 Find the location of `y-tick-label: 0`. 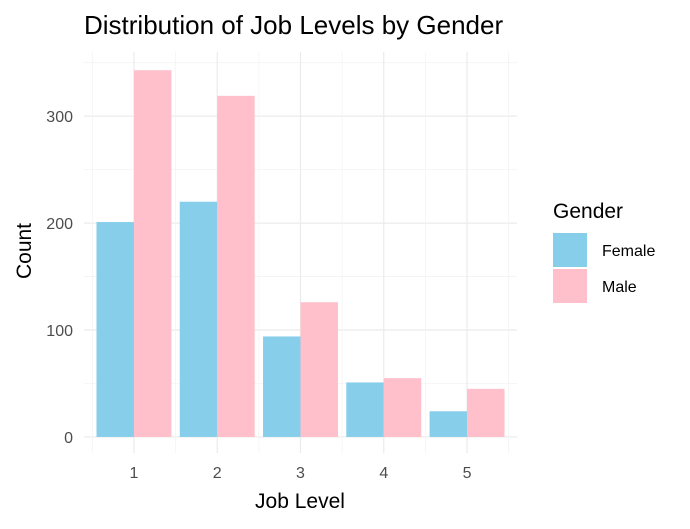

y-tick-label: 0 is located at coordinates (68, 438).